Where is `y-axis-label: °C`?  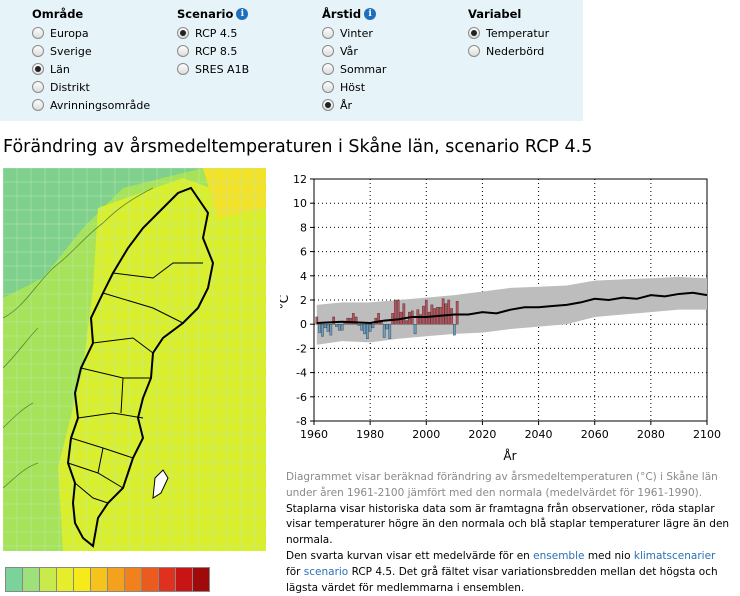
y-axis-label: °C is located at coordinates (285, 302).